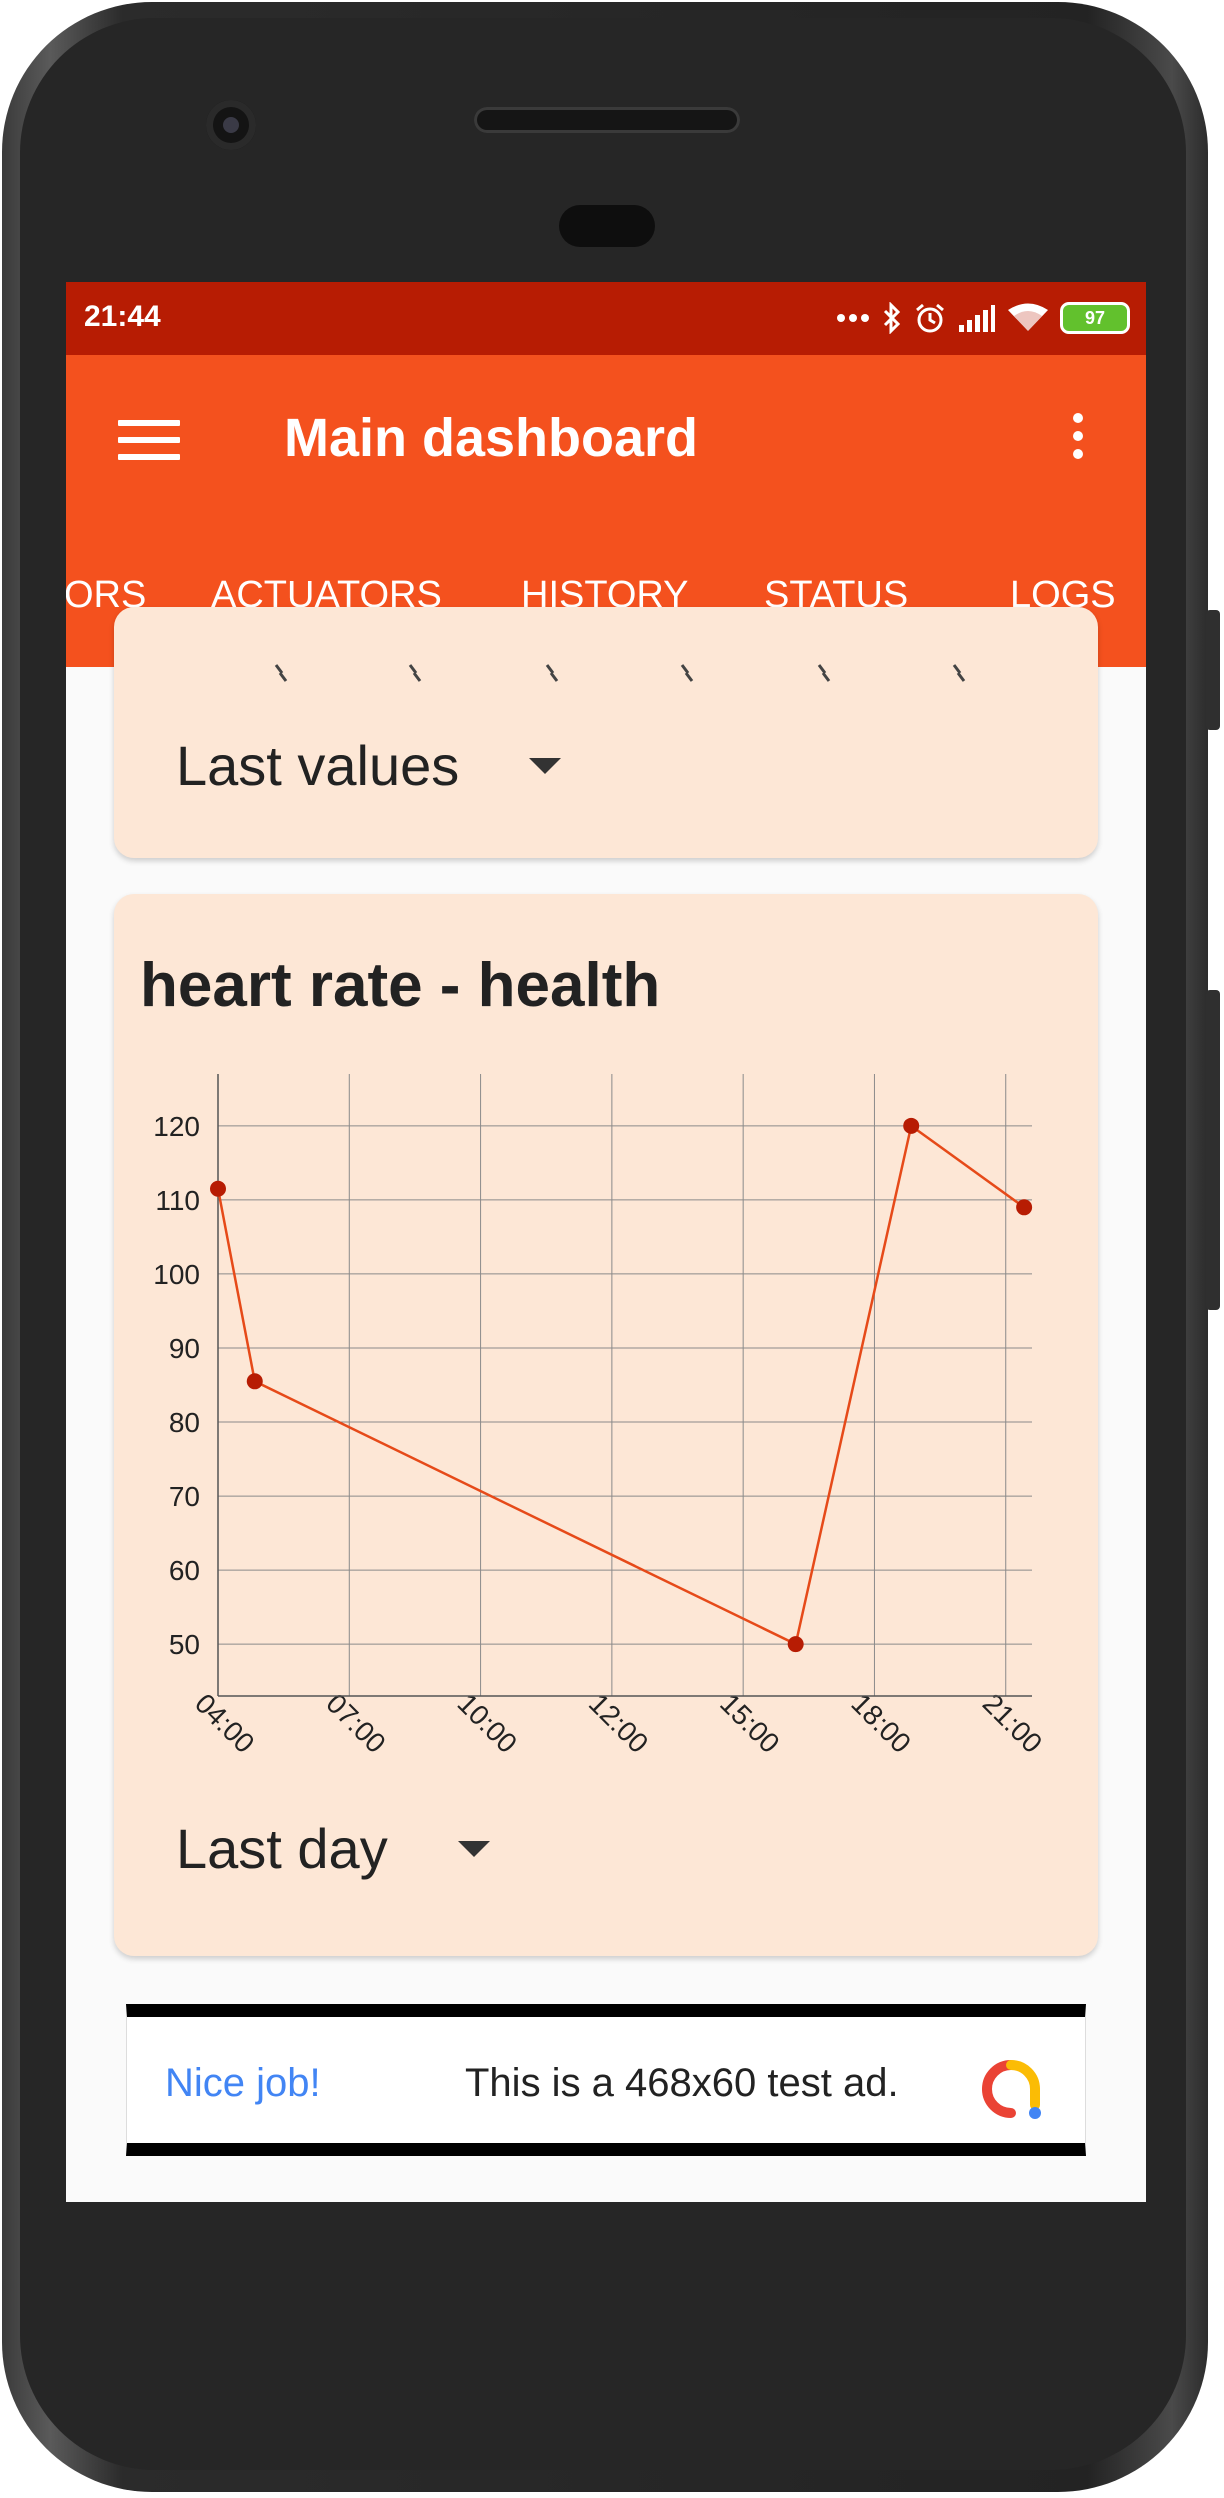  Describe the element at coordinates (177, 1200) in the screenshot. I see `y-tick-label: 110` at that location.